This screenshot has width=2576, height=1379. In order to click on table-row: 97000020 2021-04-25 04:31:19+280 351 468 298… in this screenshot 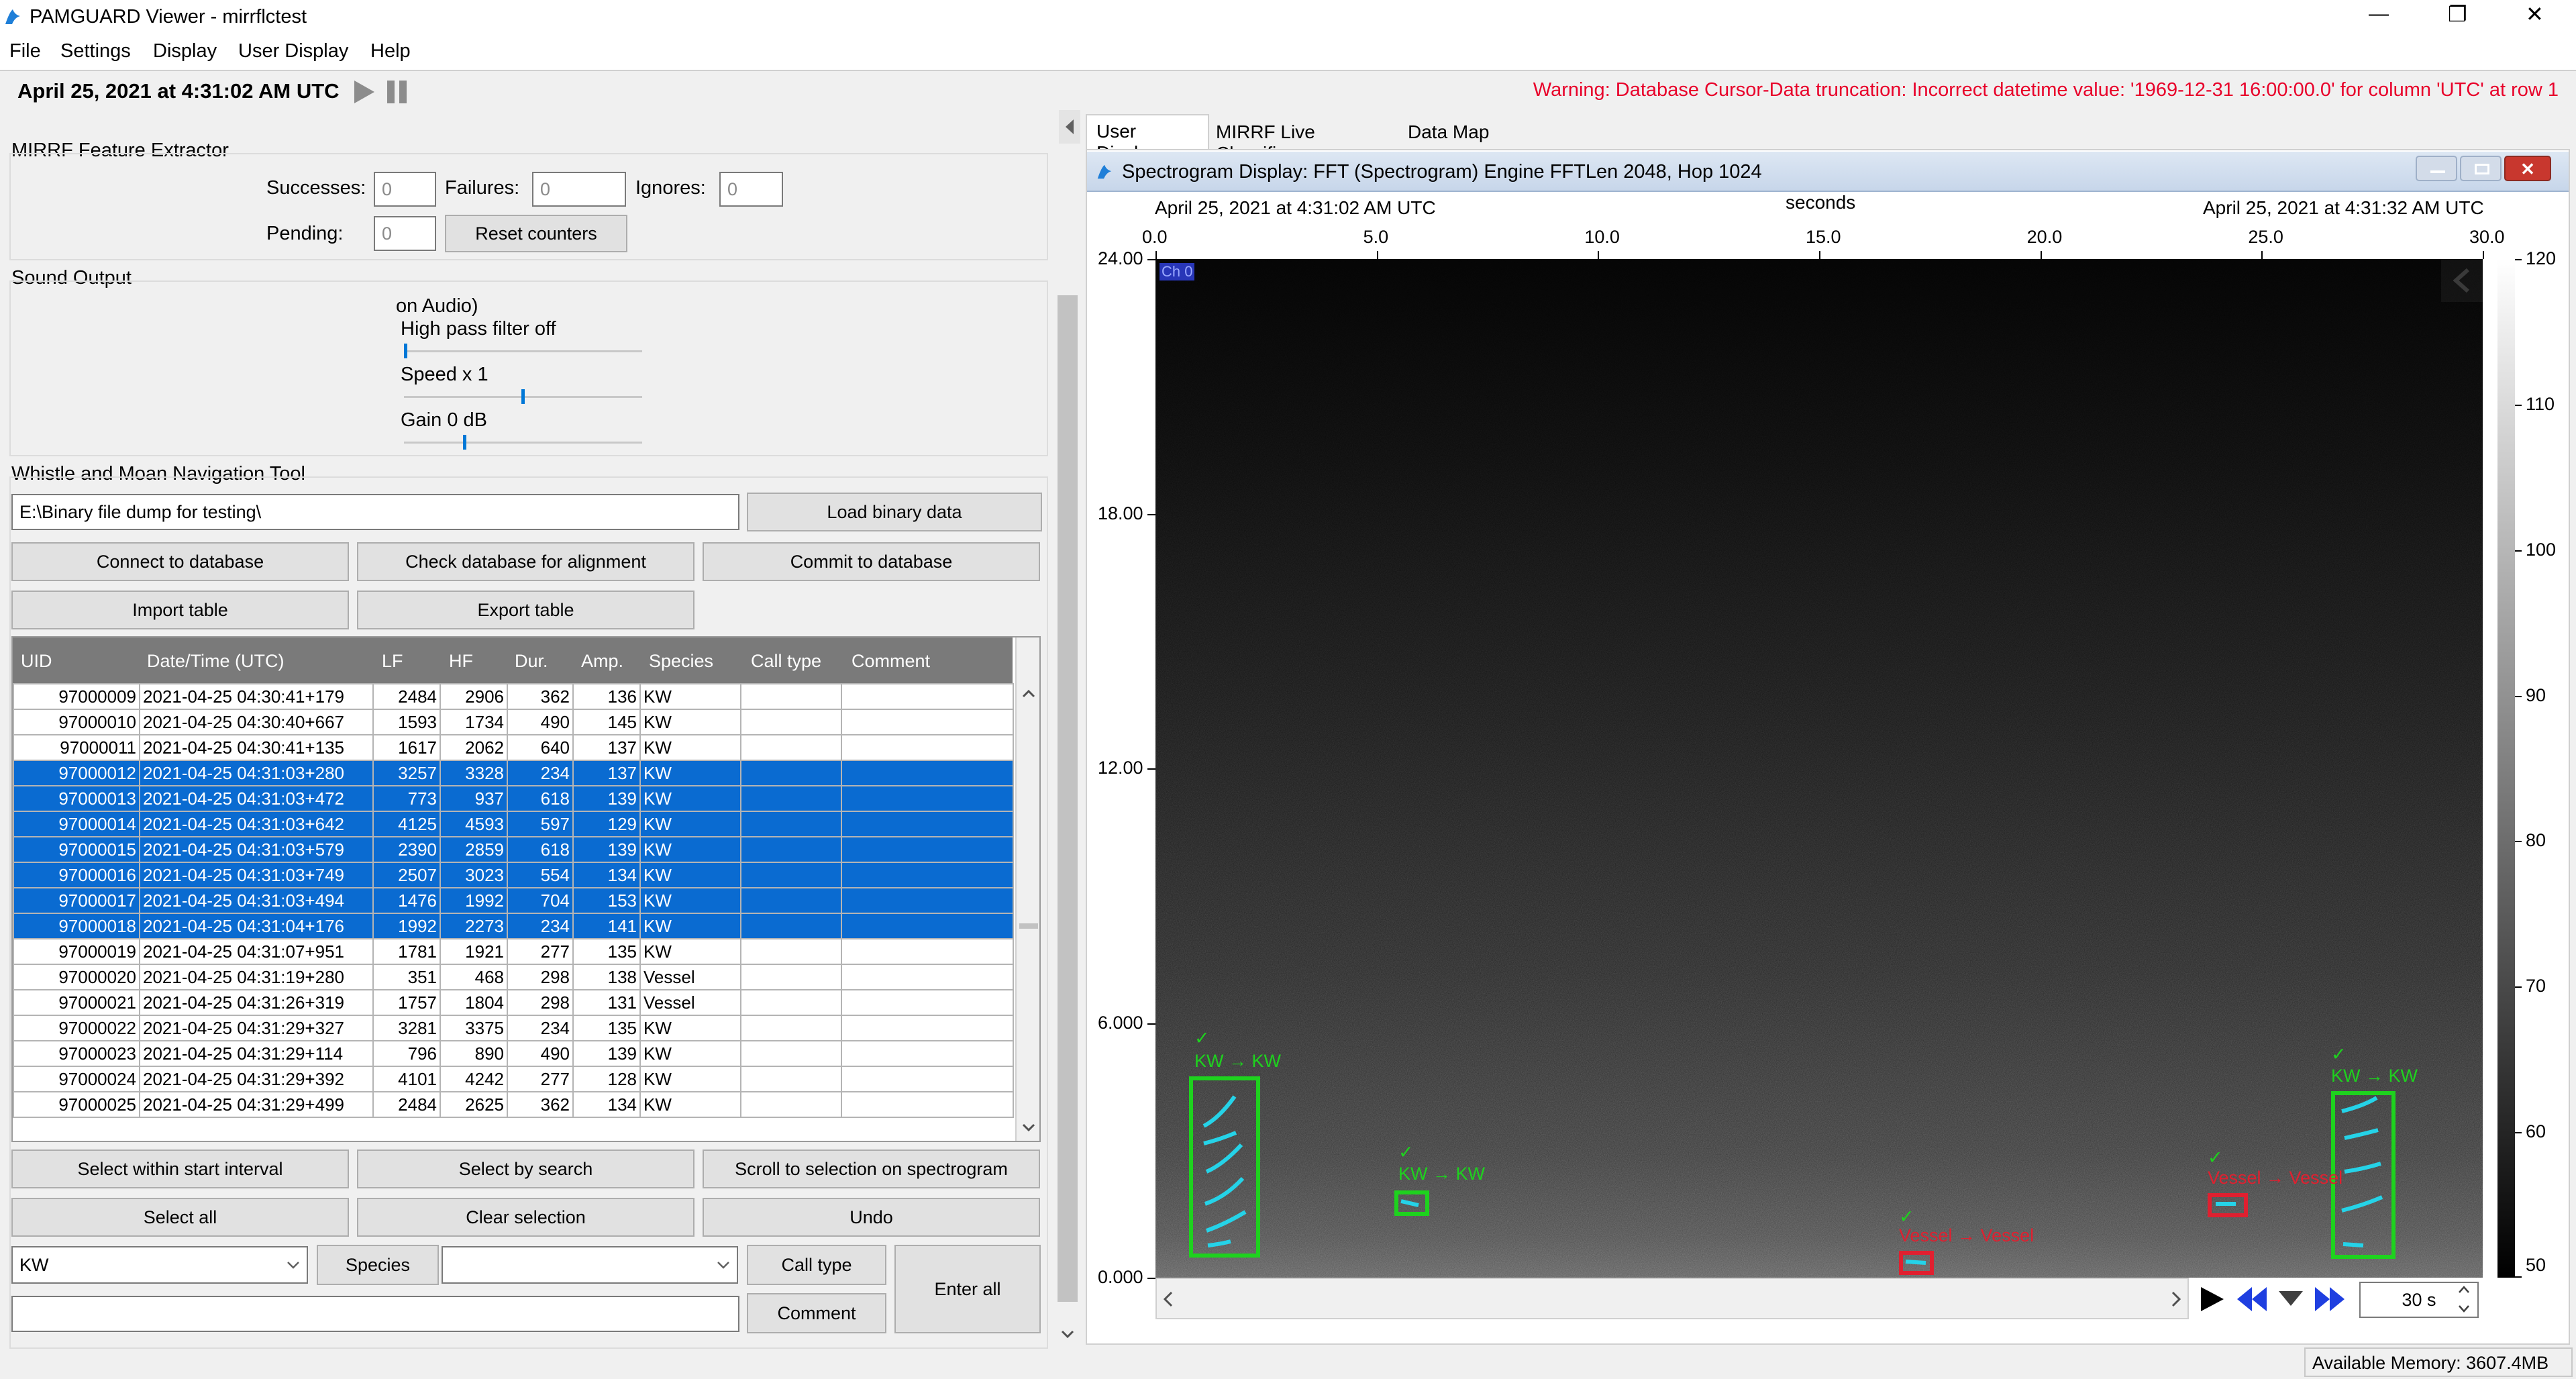, I will do `click(513, 977)`.